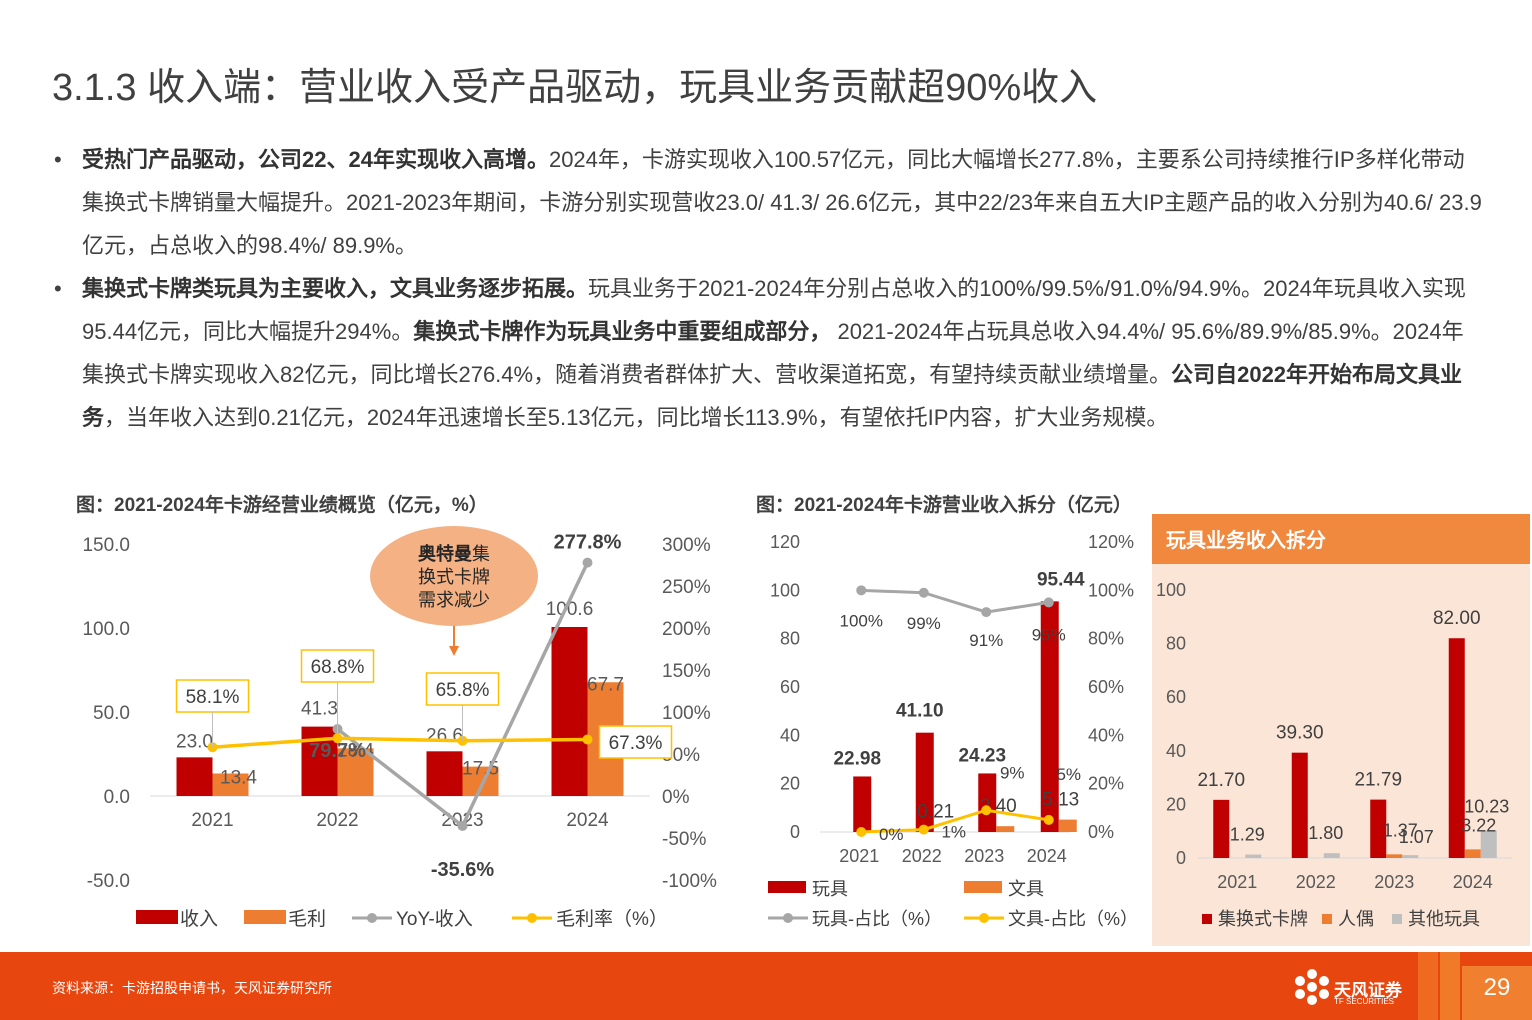  What do you see at coordinates (335, 288) in the screenshot?
I see `bullet-bold: 集换式卡牌类玩具为主要收入，文具业务逐步拓展。` at bounding box center [335, 288].